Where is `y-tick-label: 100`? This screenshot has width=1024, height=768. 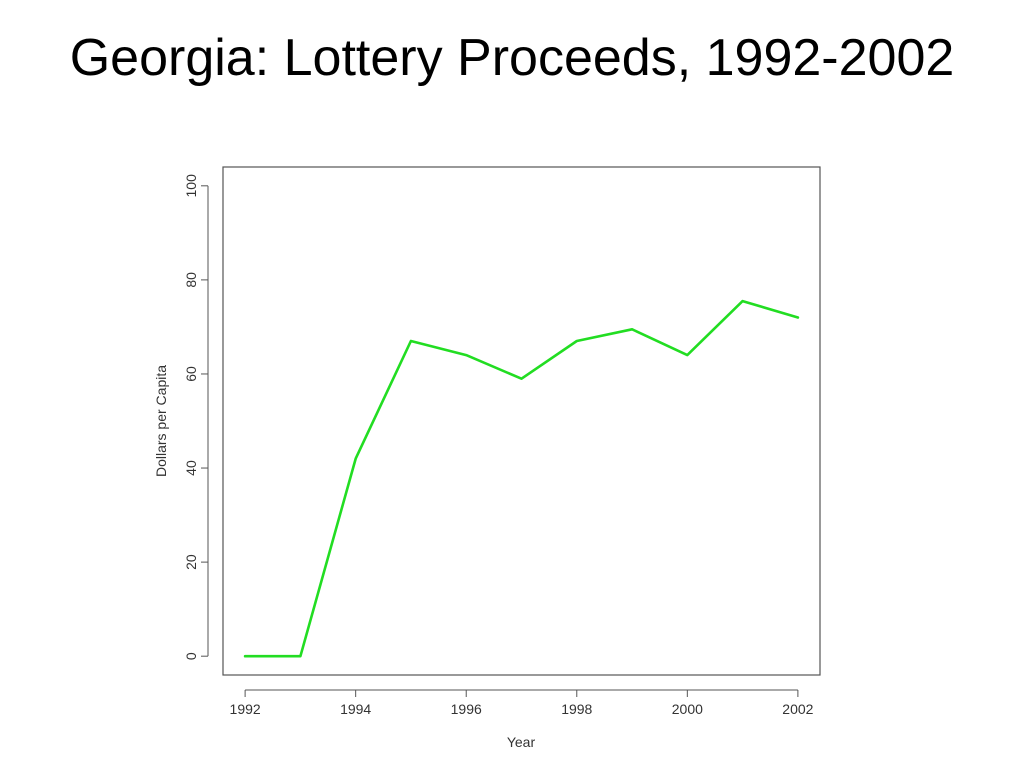 y-tick-label: 100 is located at coordinates (191, 186).